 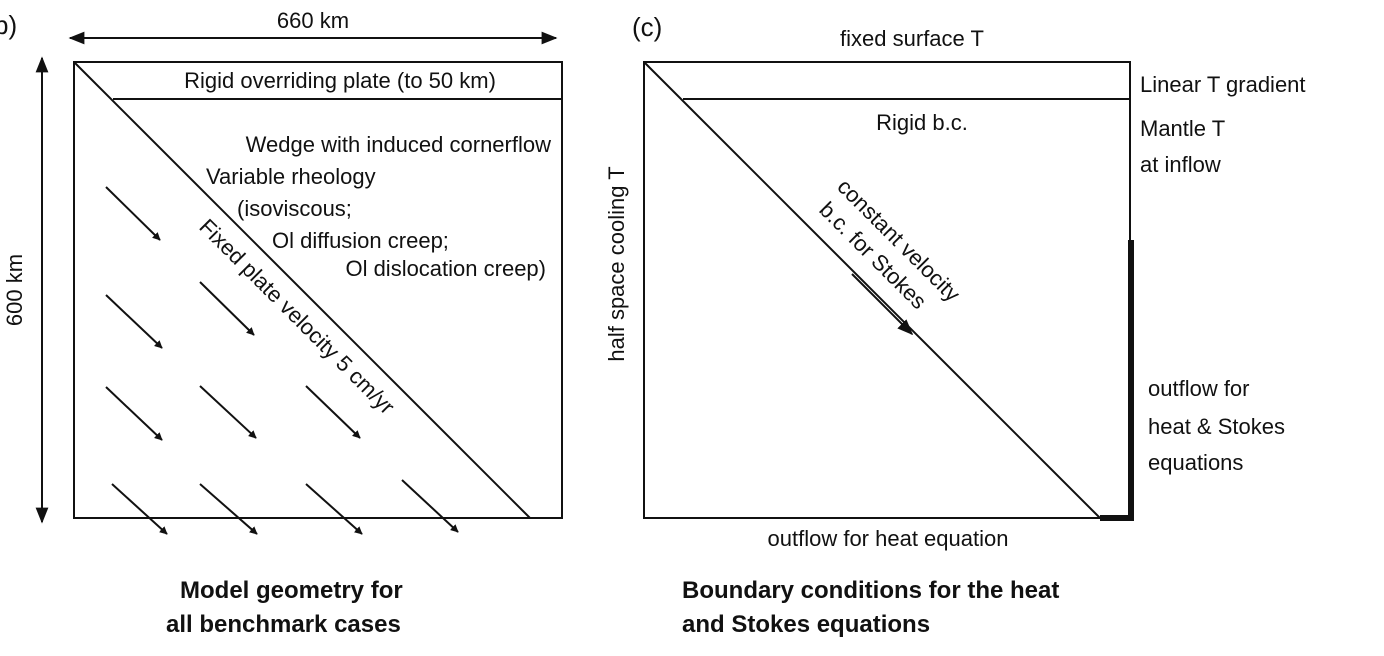 I want to click on bottom-boundary-label: outflow for heat equation, so click(x=888, y=538).